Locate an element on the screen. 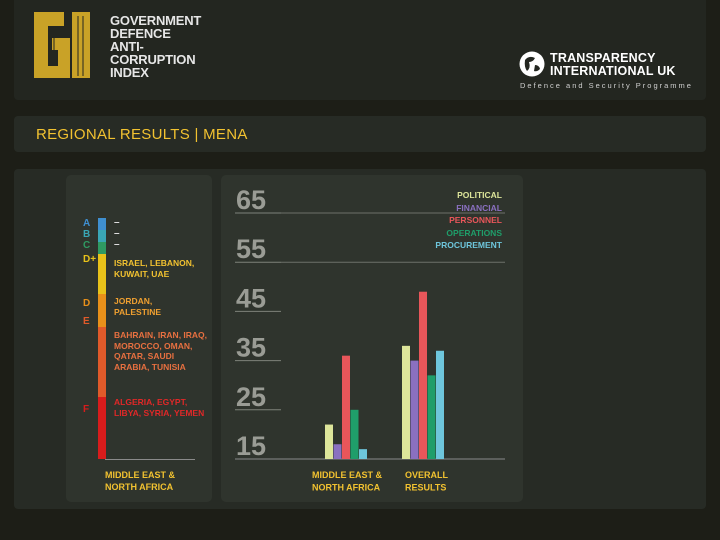 The height and width of the screenshot is (540, 720). country-line: BAHRAIN, IRAN, IRAQ, is located at coordinates (161, 335).